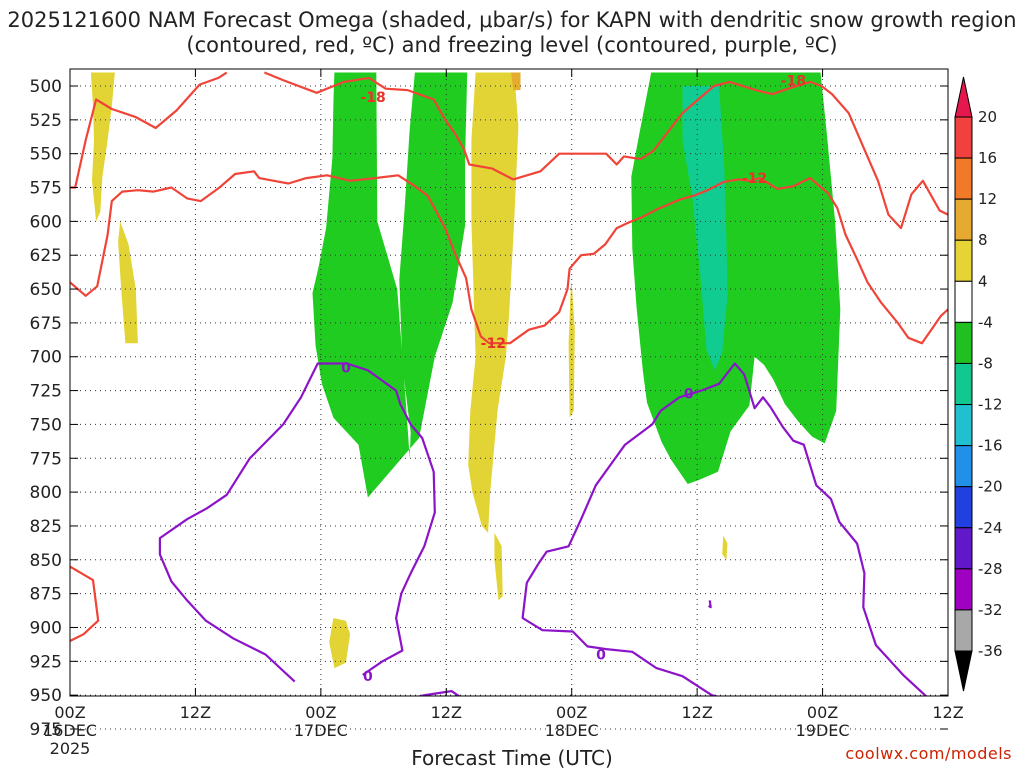 This screenshot has width=1024, height=770. I want to click on red-contour-label-0: -18, so click(372, 98).